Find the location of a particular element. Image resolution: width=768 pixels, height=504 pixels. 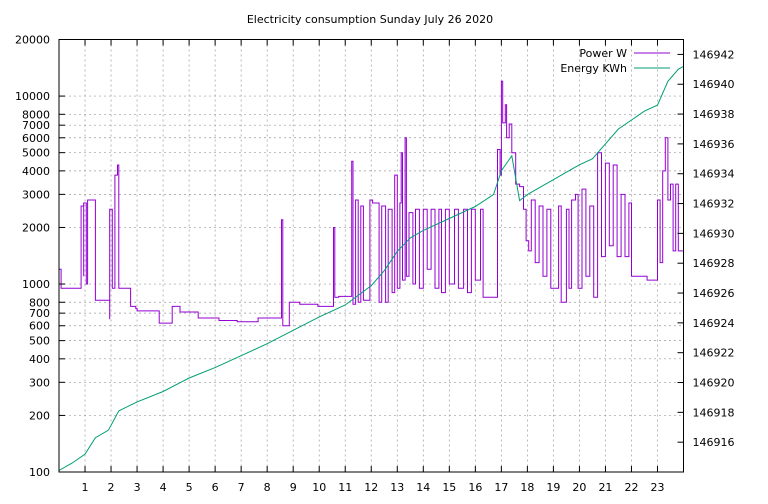

y-left-tick-label: 8000 is located at coordinates (36, 114).